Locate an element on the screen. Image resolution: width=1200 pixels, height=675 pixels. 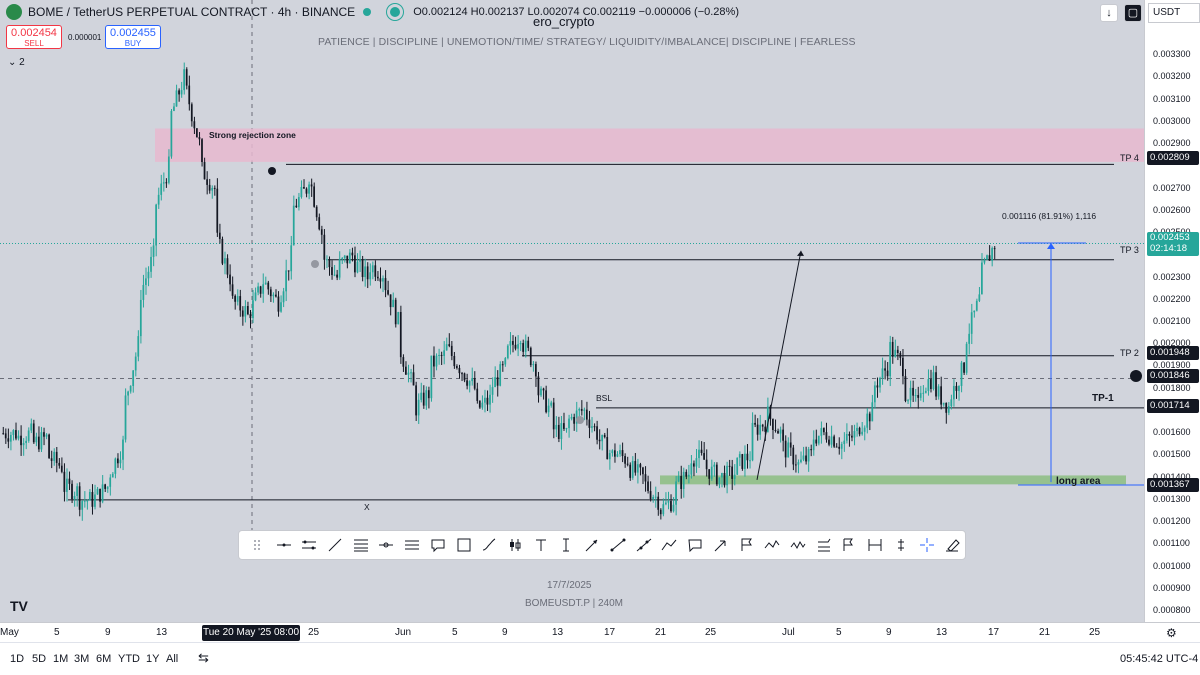
event-marker-icon is located at coordinates (580, 420).